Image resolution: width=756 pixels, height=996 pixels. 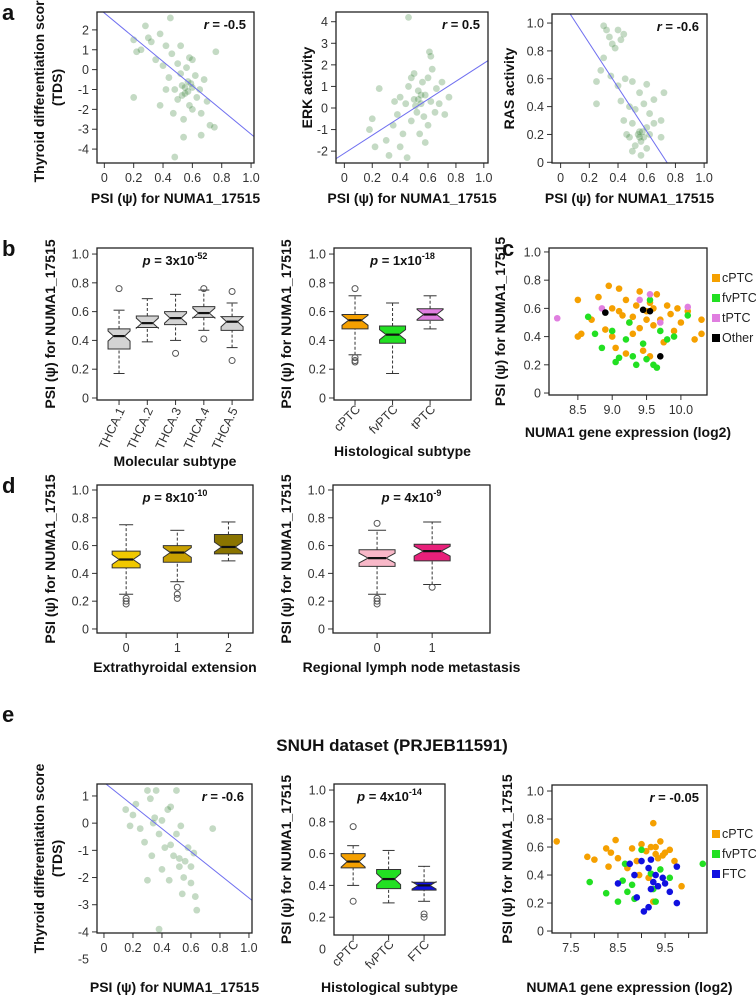 What do you see at coordinates (85, 796) in the screenshot?
I see `y-tick-label: 1` at bounding box center [85, 796].